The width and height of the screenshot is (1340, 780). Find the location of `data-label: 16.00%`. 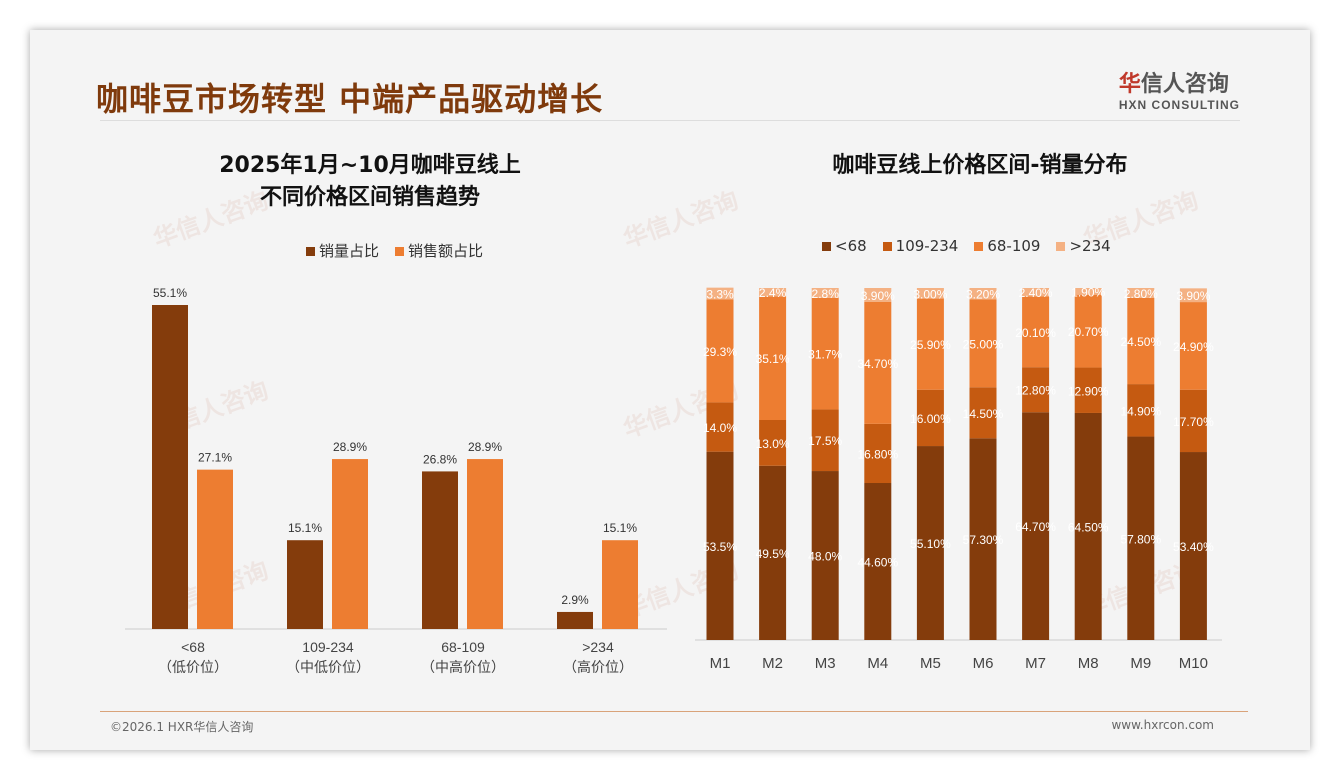

data-label: 16.00% is located at coordinates (930, 419).